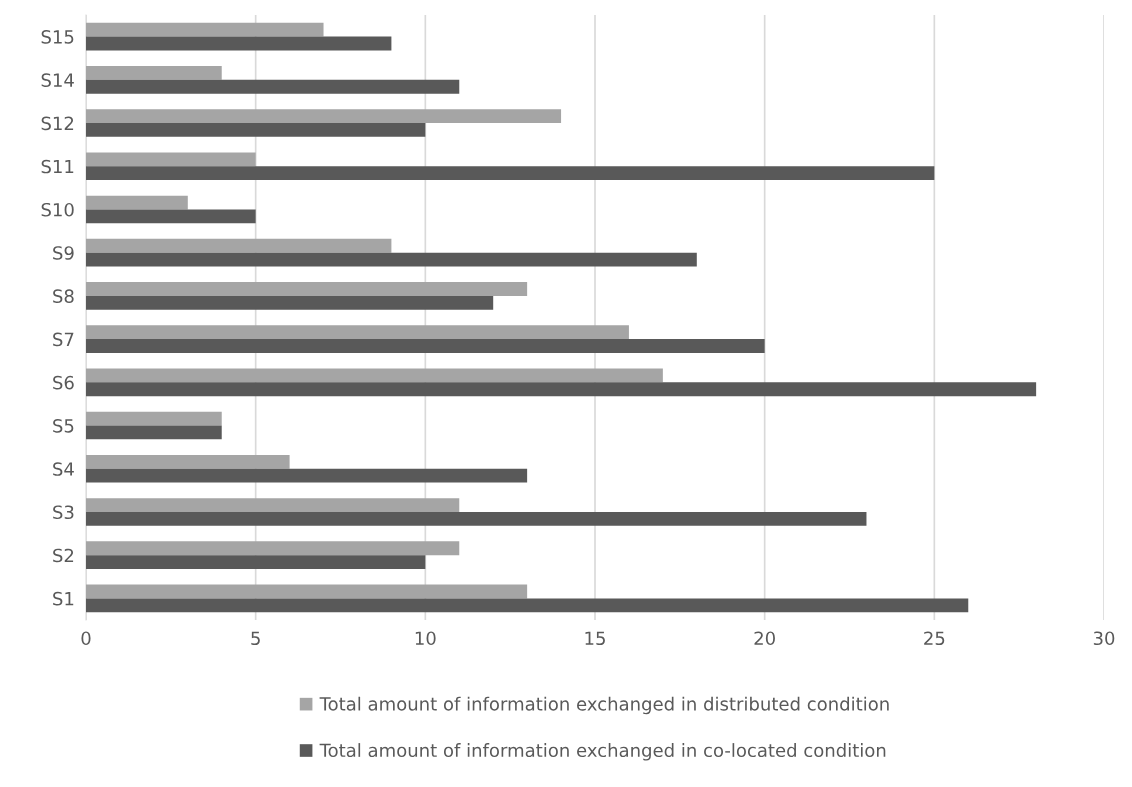 The width and height of the screenshot is (1132, 787). I want to click on x-tick-label: 0, so click(86, 638).